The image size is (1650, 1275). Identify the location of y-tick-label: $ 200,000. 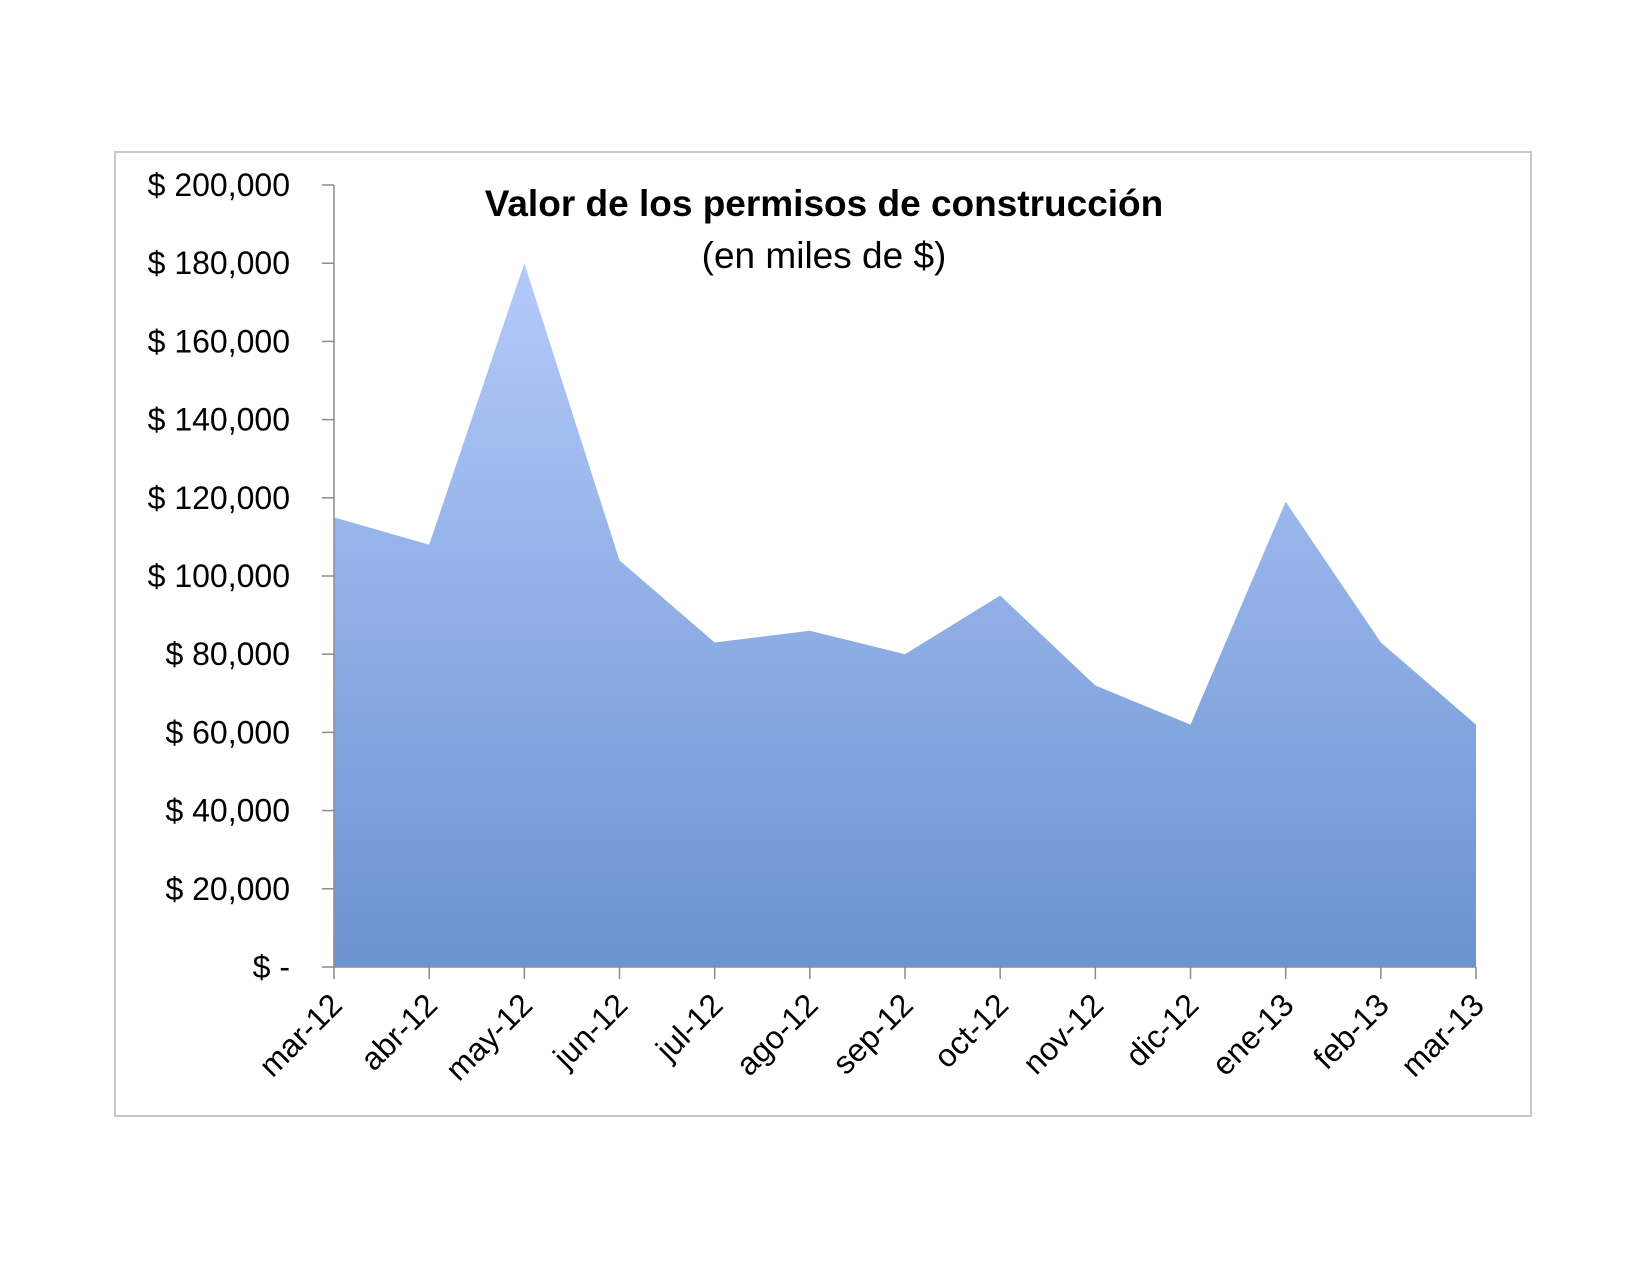
(219, 185).